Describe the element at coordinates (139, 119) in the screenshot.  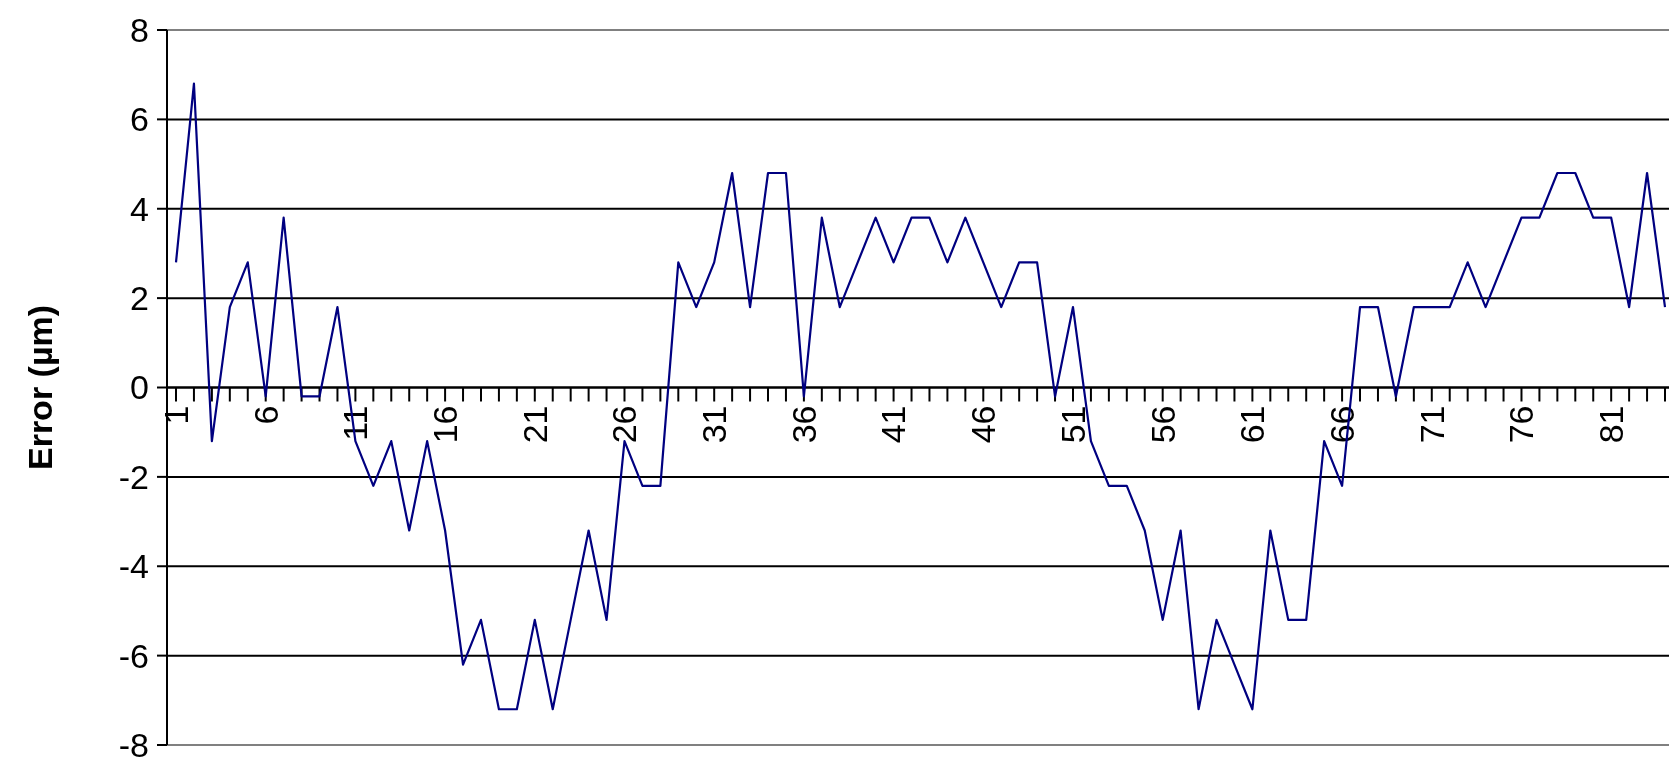
I see `y-tick-label: 6` at that location.